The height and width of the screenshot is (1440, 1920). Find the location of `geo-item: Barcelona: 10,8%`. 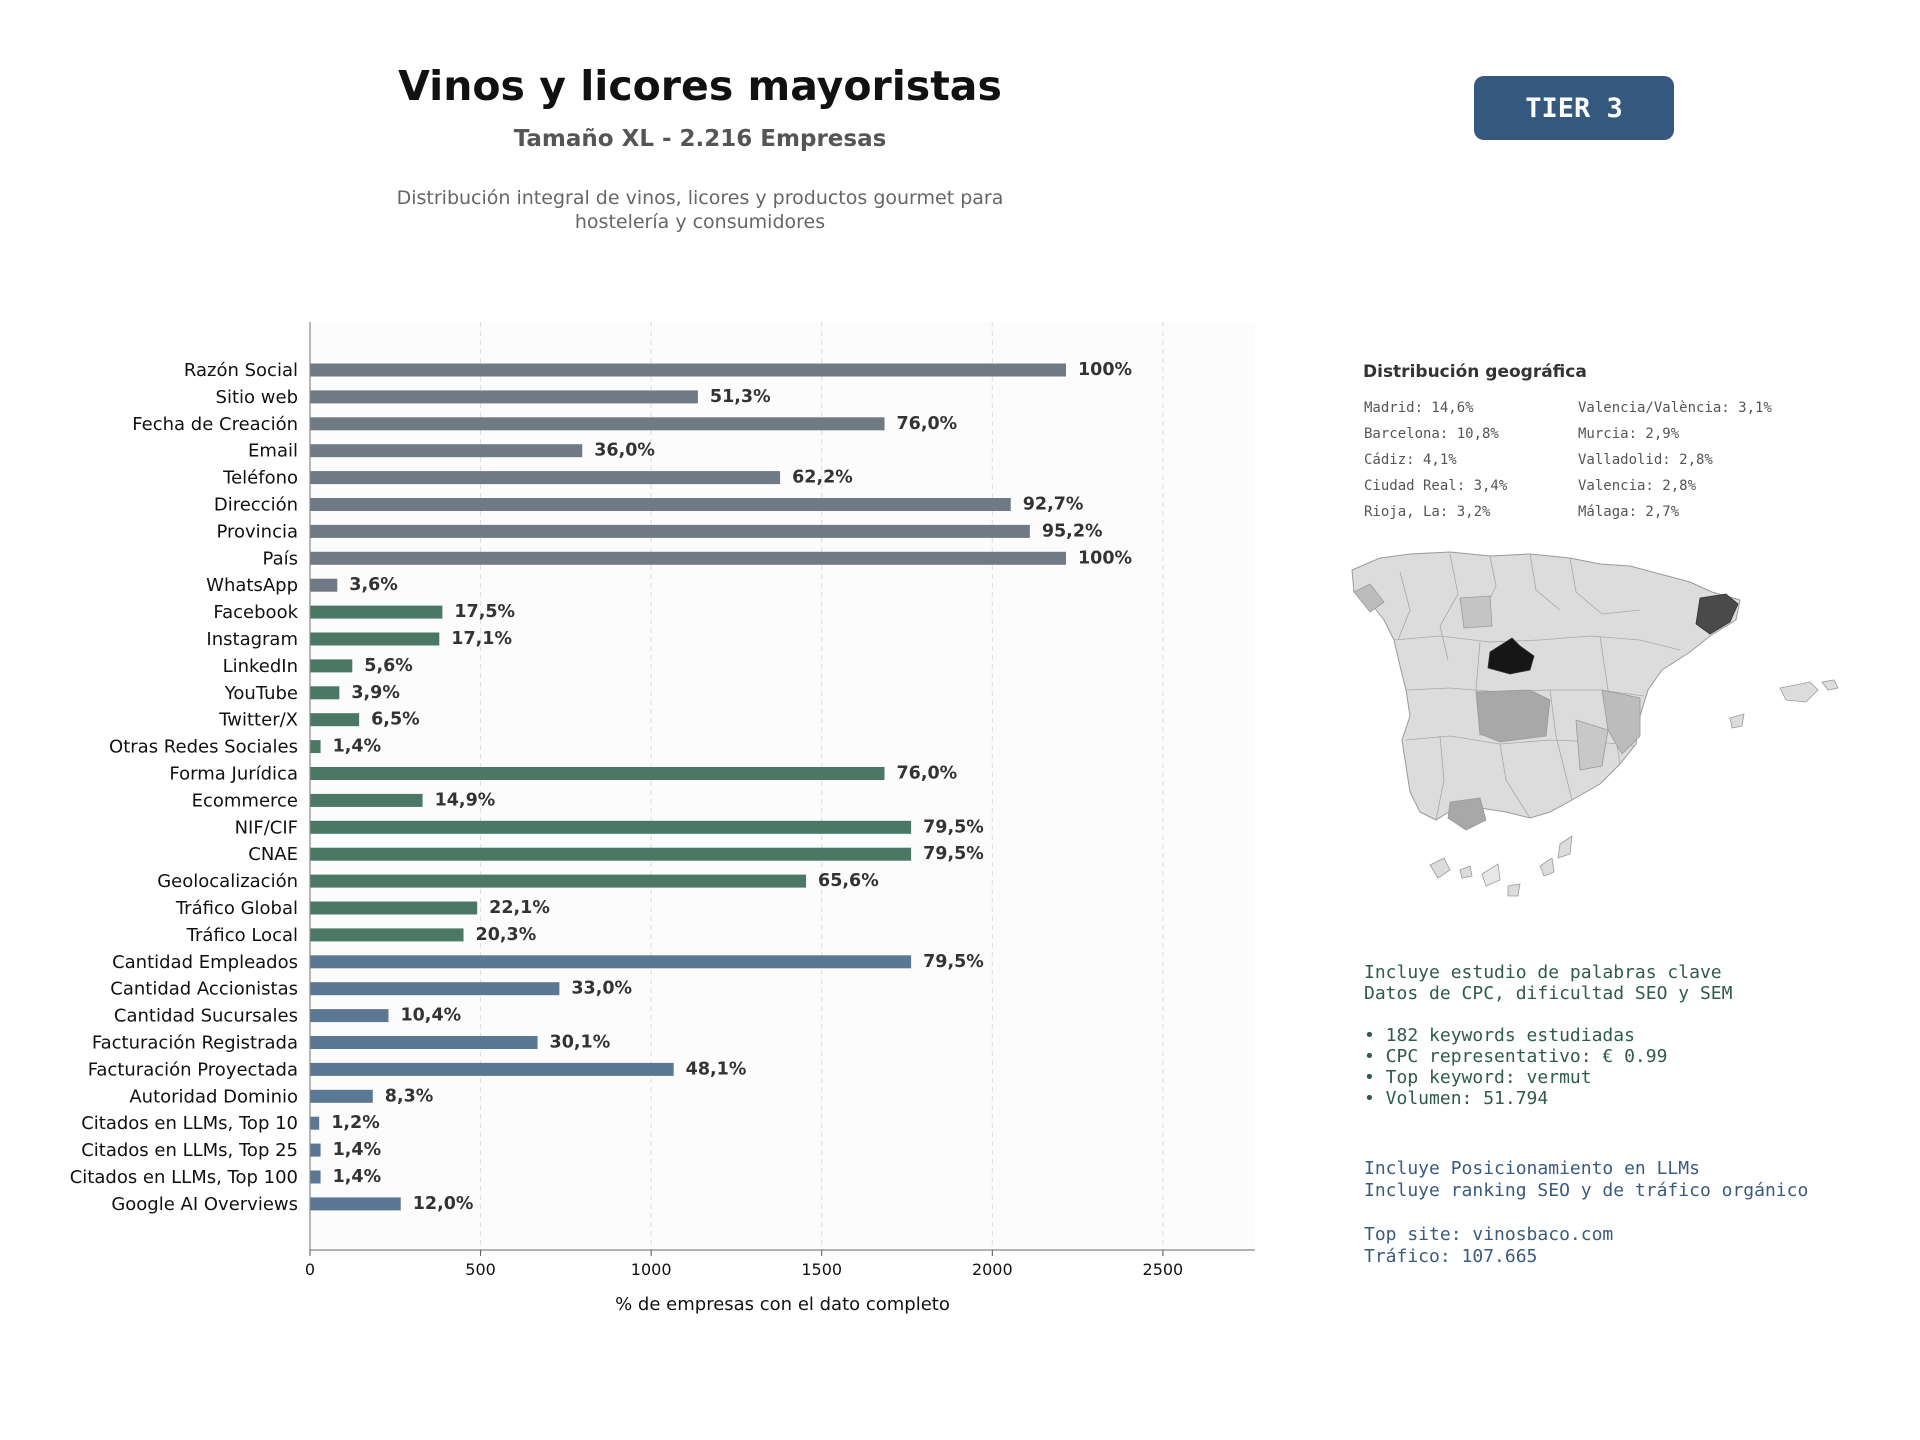

geo-item: Barcelona: 10,8% is located at coordinates (1431, 434).